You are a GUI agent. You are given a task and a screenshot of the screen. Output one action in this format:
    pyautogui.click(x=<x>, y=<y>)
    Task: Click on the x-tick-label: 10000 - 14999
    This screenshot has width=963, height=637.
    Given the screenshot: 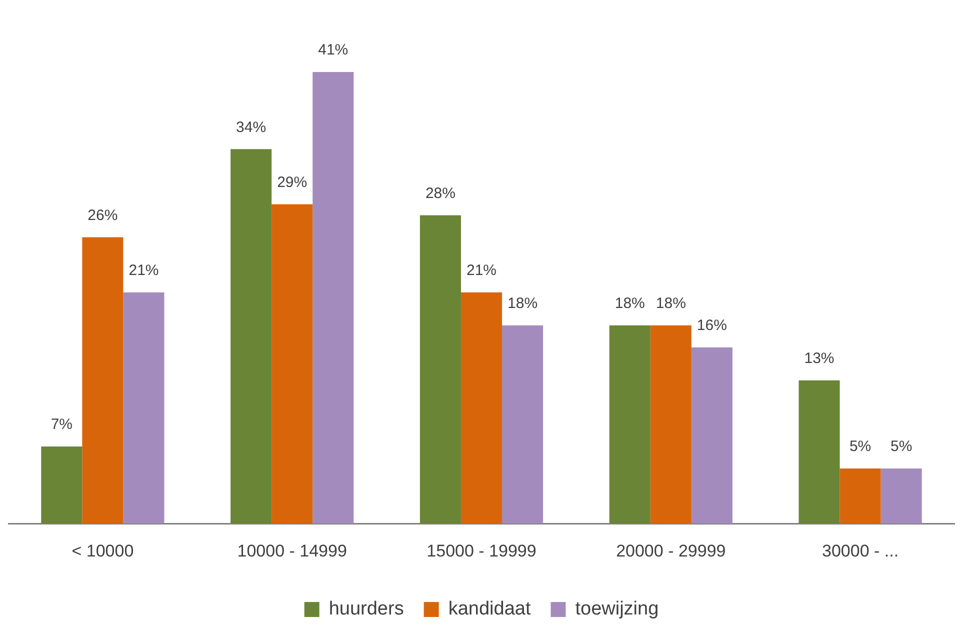 What is the action you would take?
    pyautogui.click(x=292, y=550)
    